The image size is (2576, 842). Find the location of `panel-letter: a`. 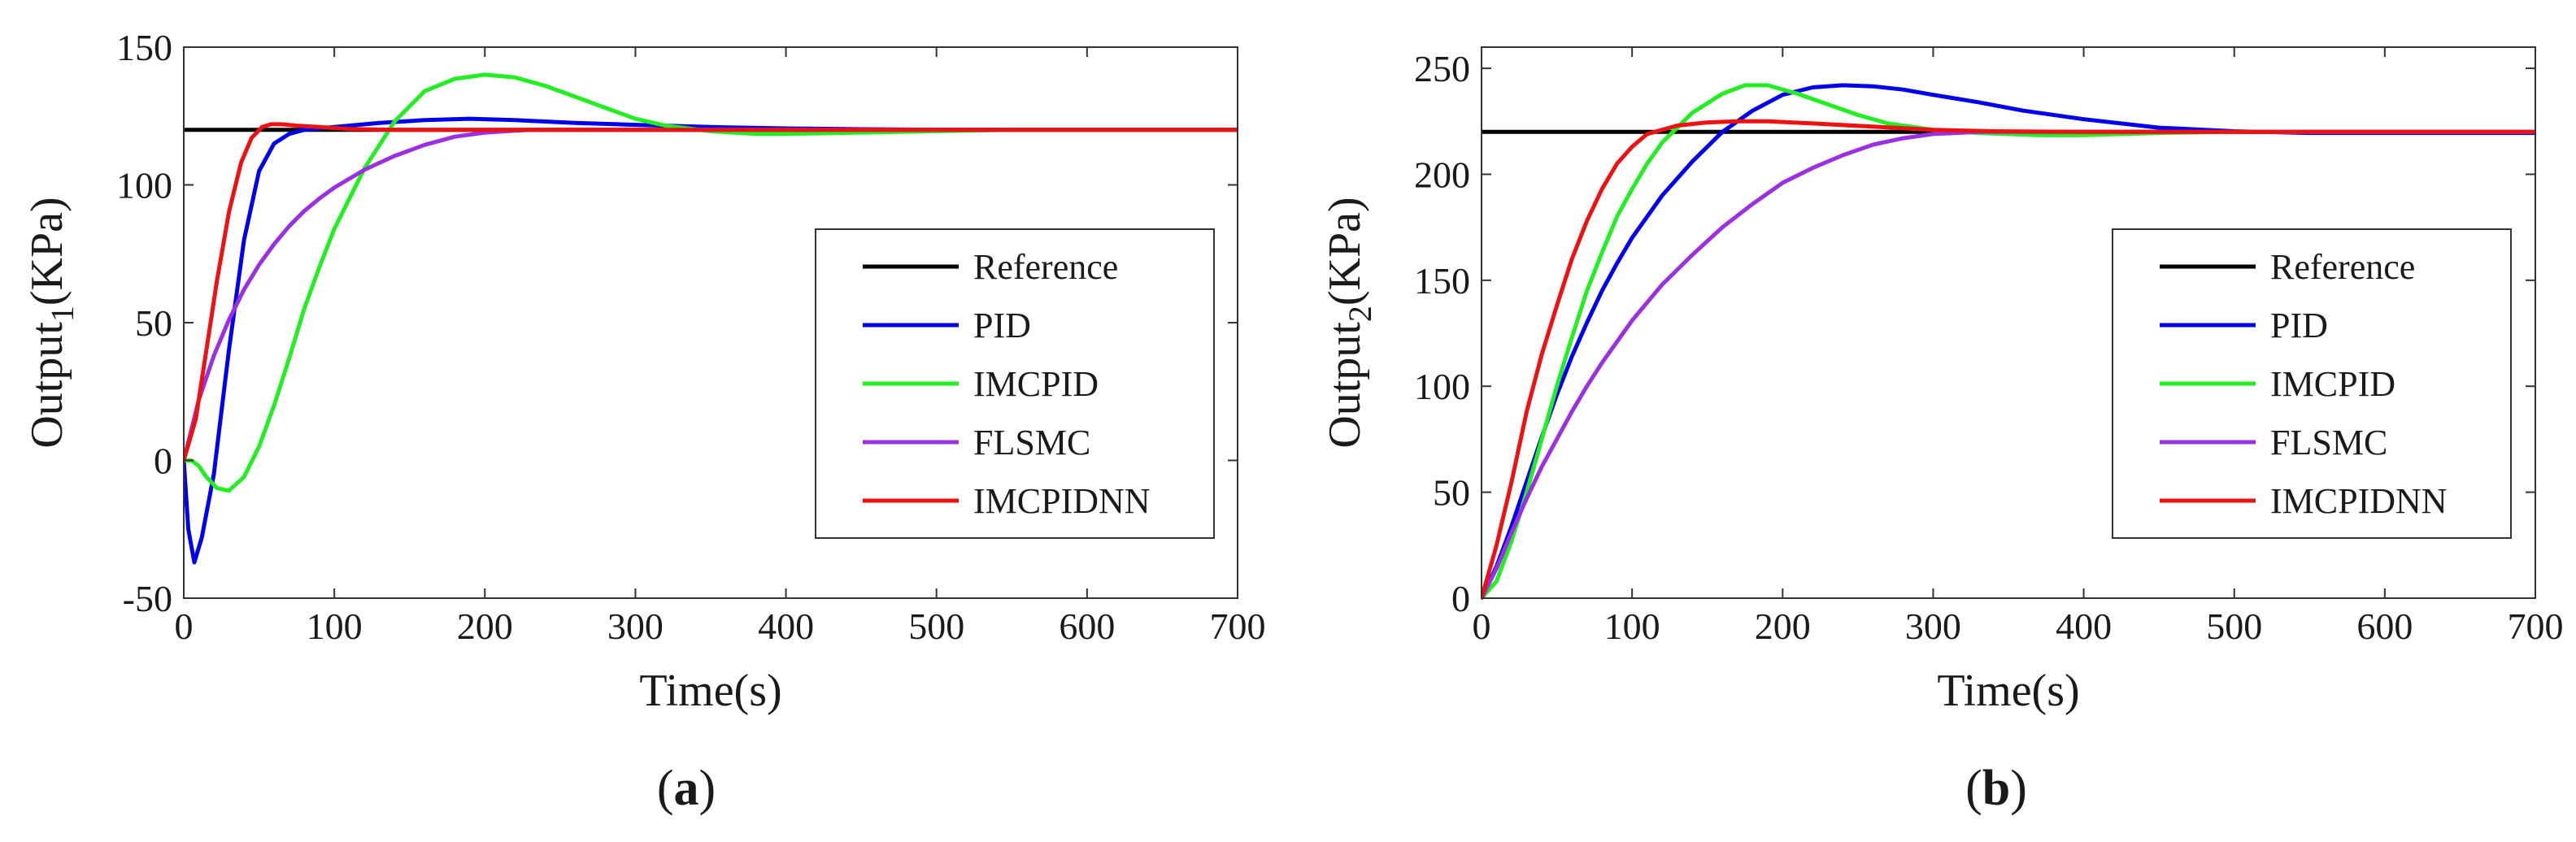

panel-letter: a is located at coordinates (687, 789).